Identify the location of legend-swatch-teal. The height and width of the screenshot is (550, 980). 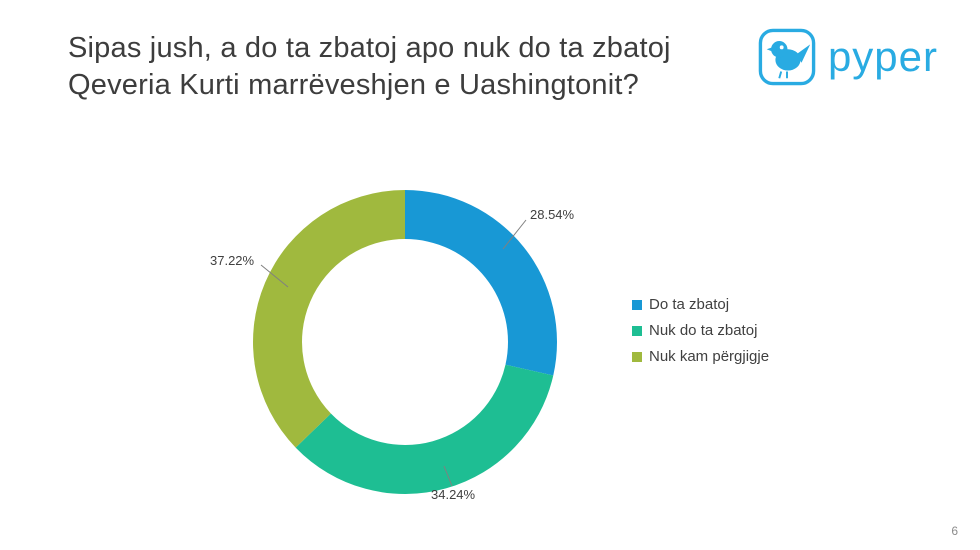
(637, 330).